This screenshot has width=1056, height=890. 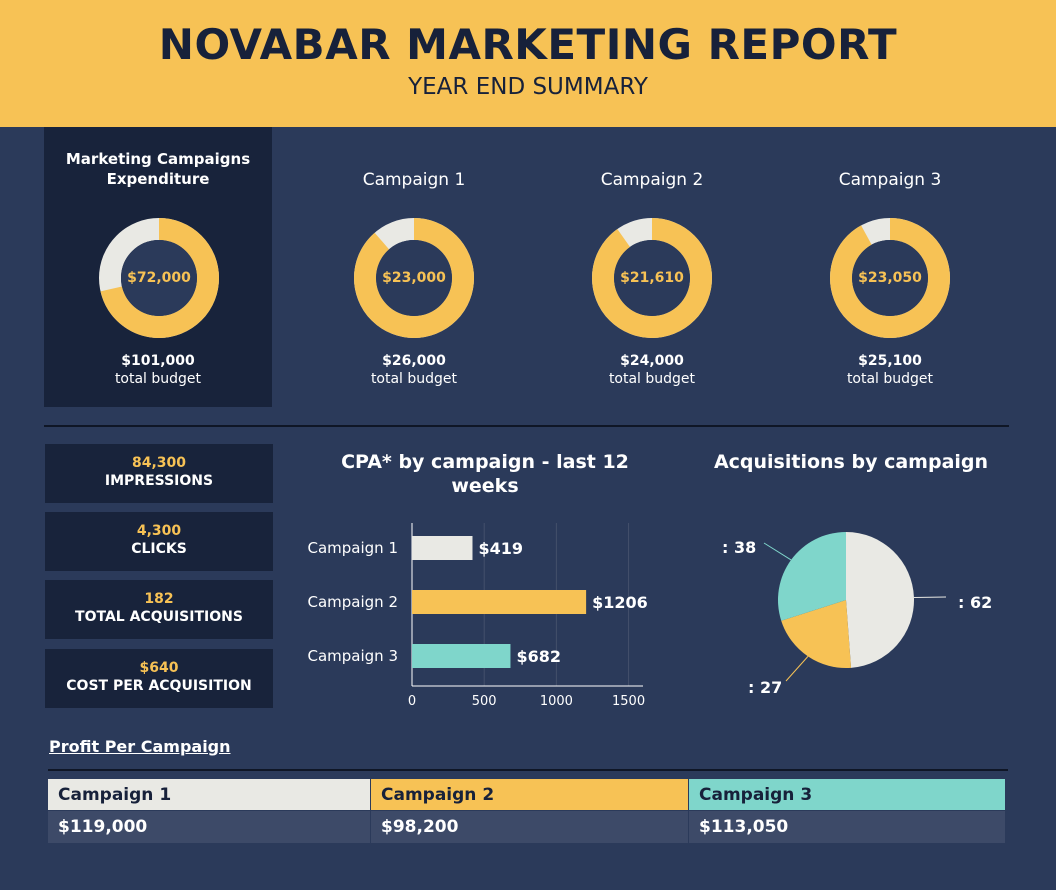 What do you see at coordinates (528, 44) in the screenshot?
I see `report-title: NOVABAR MARKETING REPORT` at bounding box center [528, 44].